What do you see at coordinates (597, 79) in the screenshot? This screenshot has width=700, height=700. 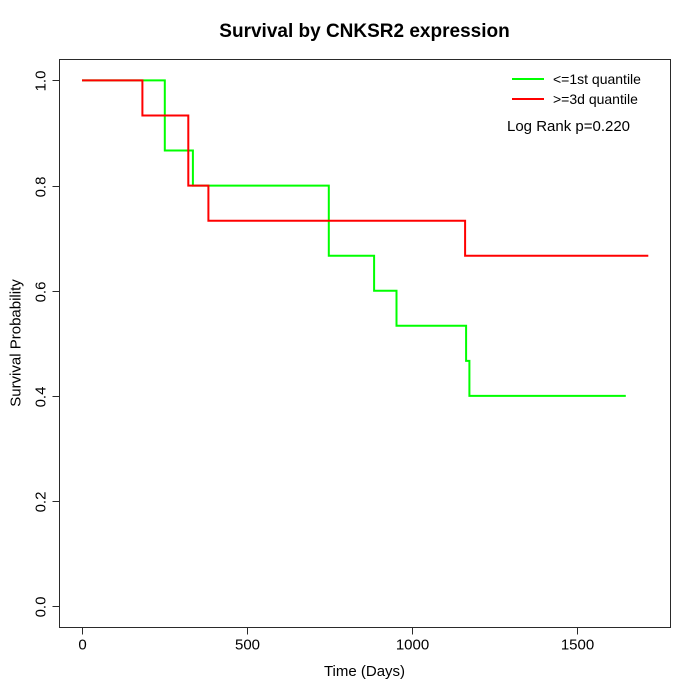 I see `legend-label: <=1st quantile` at bounding box center [597, 79].